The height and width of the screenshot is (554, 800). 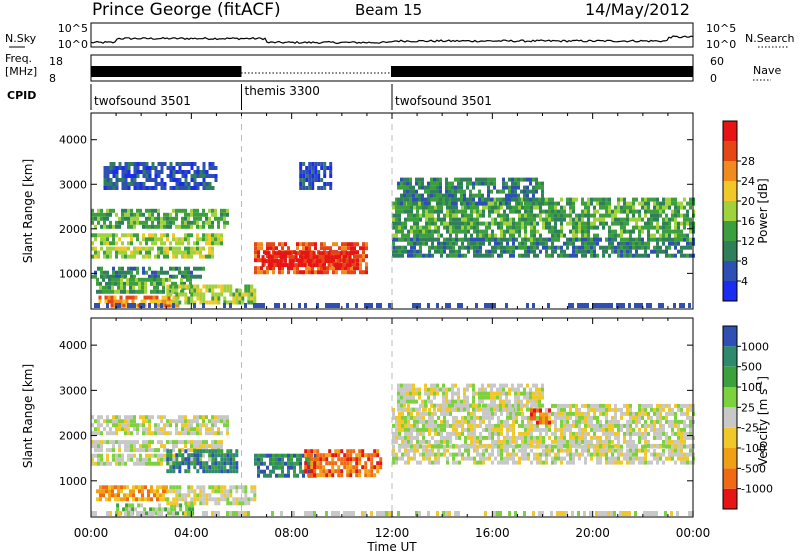 I want to click on velocity-colorbar-label-end: ], so click(x=763, y=378).